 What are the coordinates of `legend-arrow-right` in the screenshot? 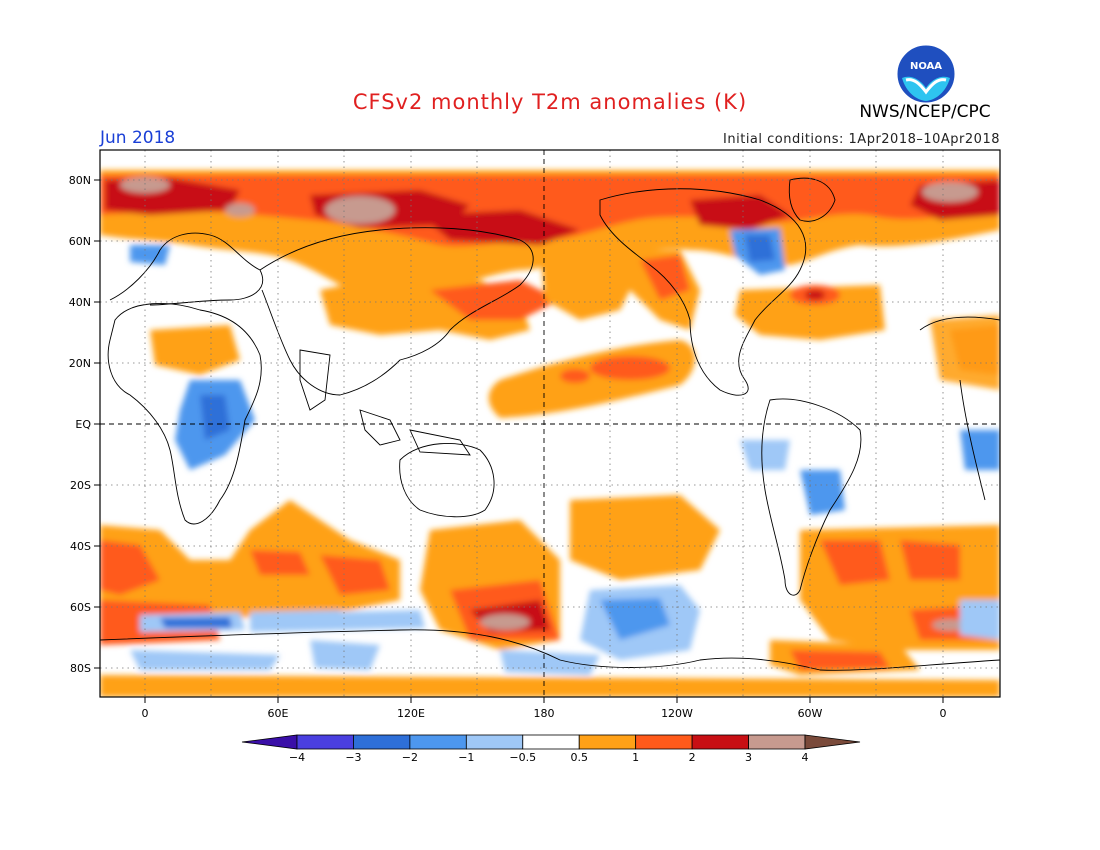 It's located at (832, 742).